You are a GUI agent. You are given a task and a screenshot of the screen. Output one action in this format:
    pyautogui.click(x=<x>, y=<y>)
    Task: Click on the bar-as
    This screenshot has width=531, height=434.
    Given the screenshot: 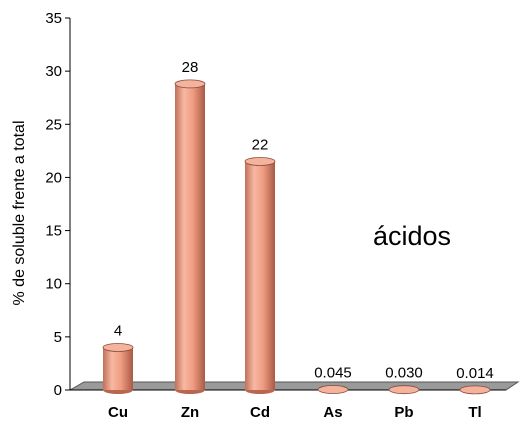 What is the action you would take?
    pyautogui.click(x=333, y=389)
    